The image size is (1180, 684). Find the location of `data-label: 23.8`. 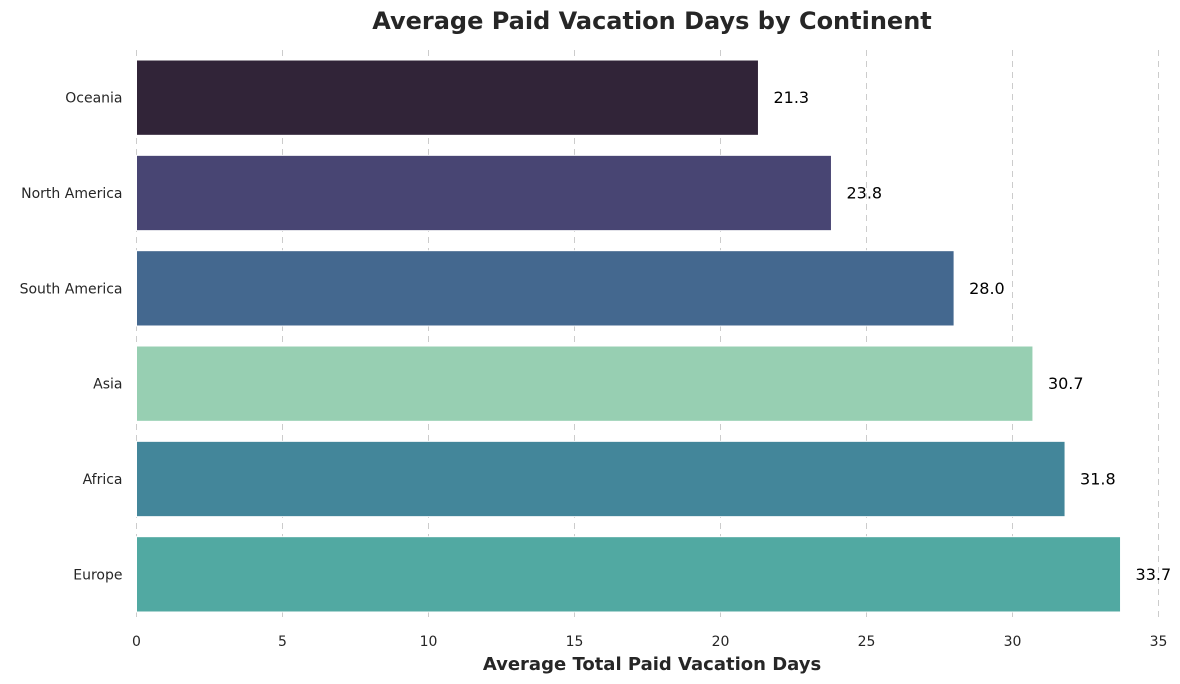

data-label: 23.8 is located at coordinates (864, 193).